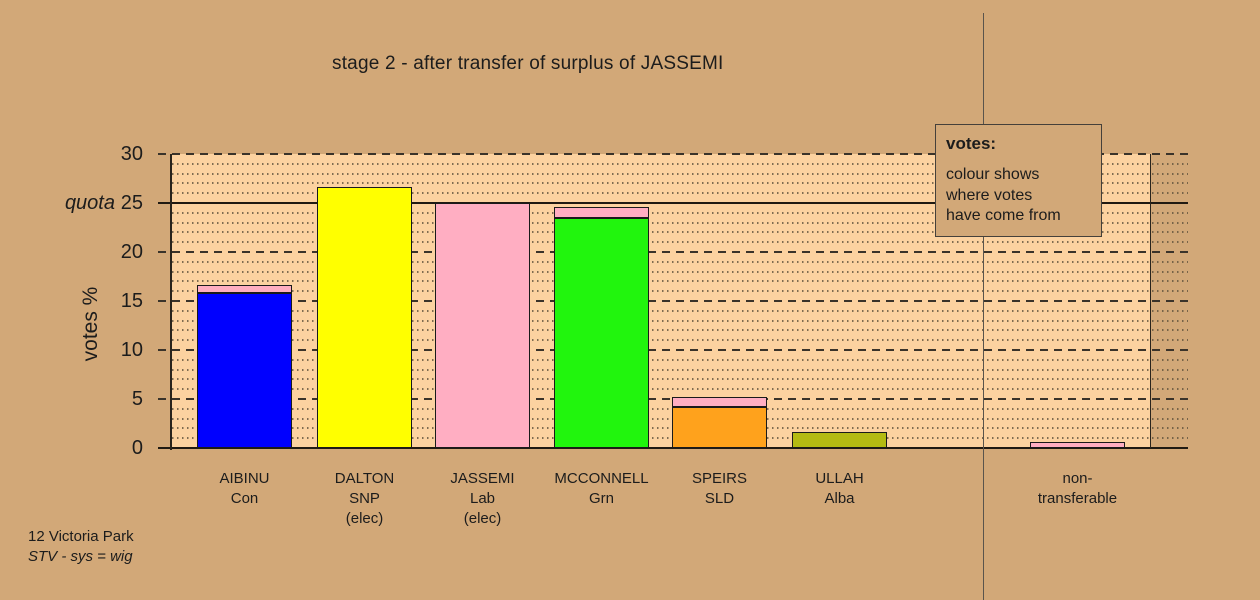  What do you see at coordinates (719, 498) in the screenshot?
I see `bar-label-line: SLD` at bounding box center [719, 498].